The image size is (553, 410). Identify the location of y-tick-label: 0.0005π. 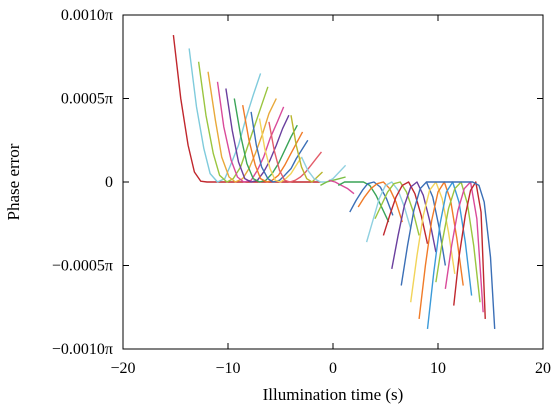
(87, 99).